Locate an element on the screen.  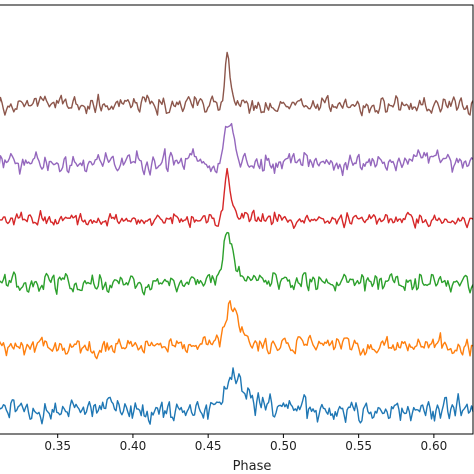
x-tick-label-6: 0.60 is located at coordinates (434, 446).